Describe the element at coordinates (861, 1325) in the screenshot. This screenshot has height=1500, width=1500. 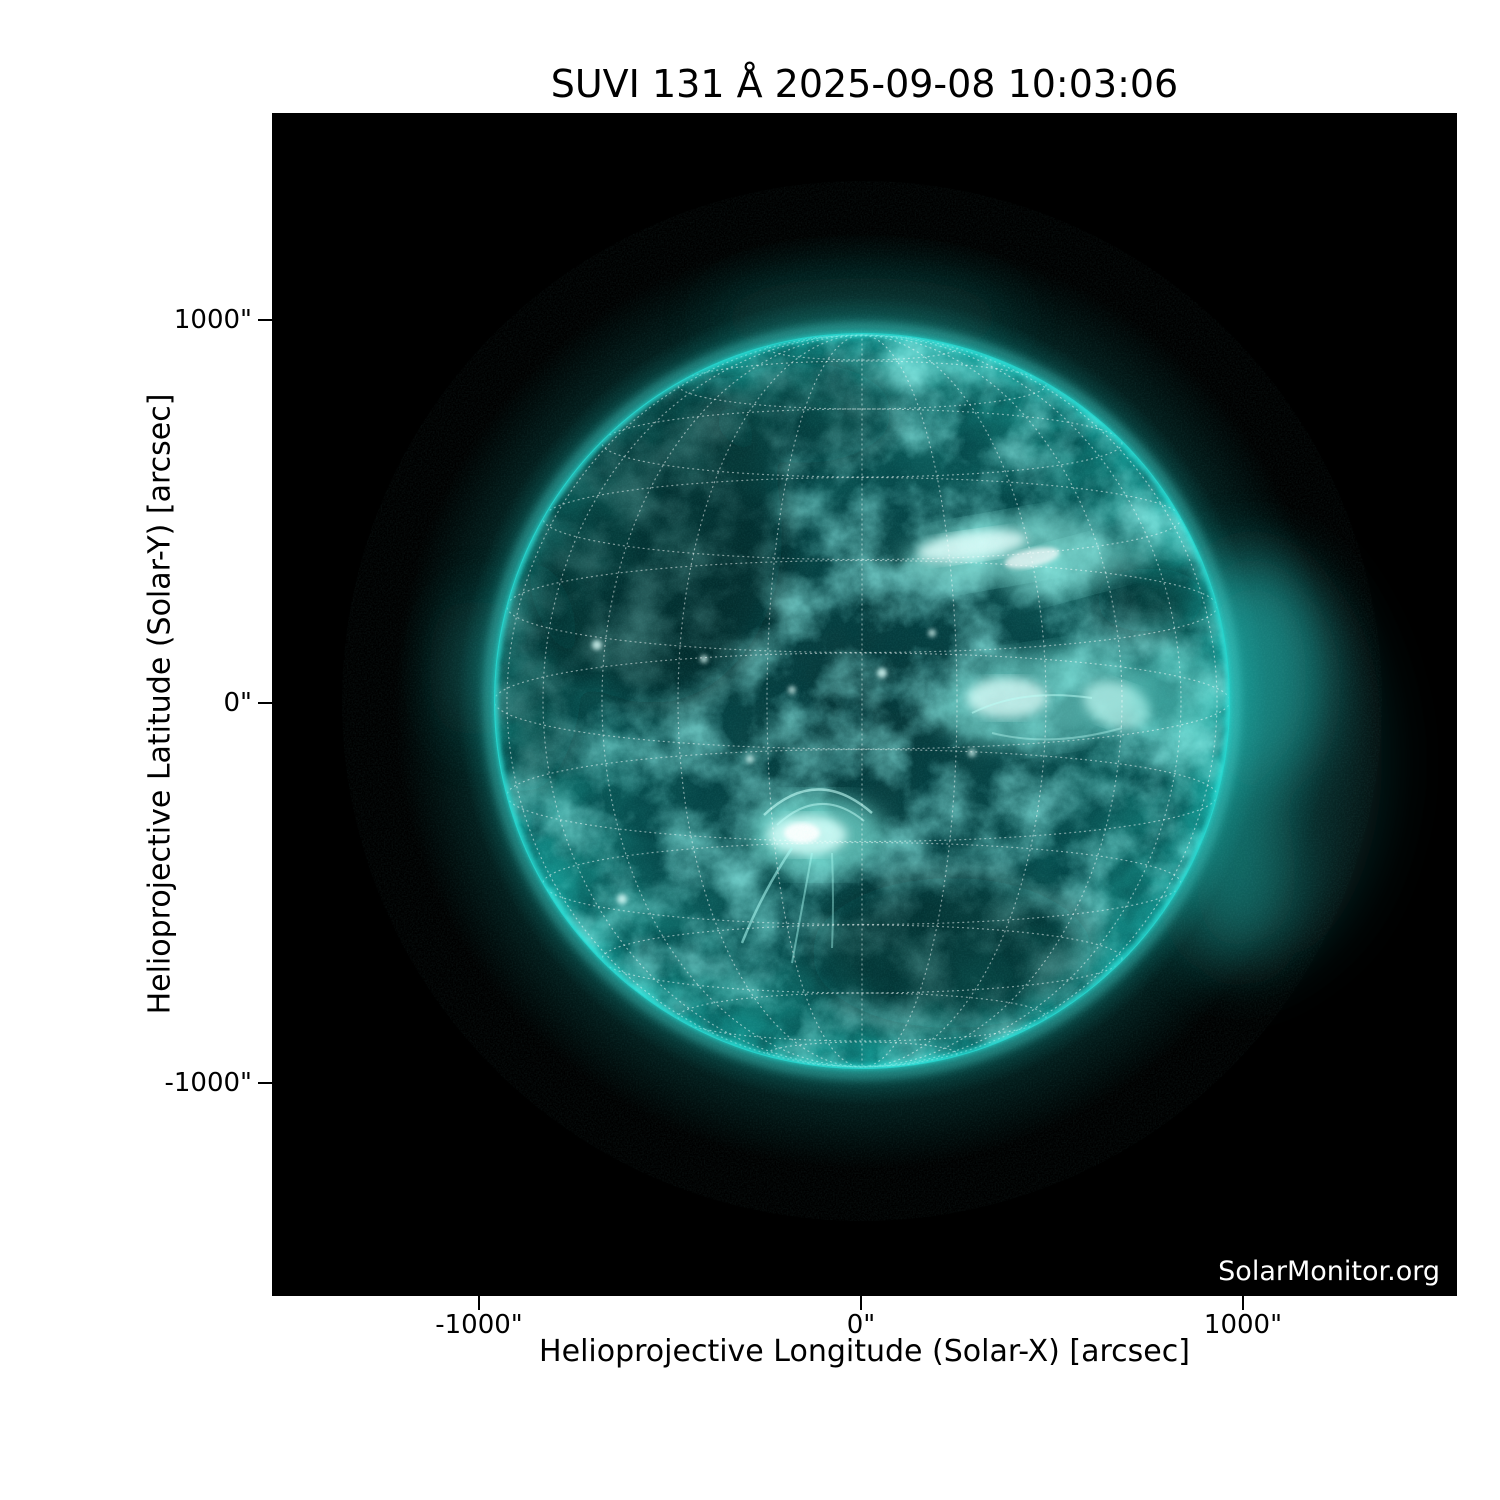
I see `x-tick-label-0: 0"` at that location.